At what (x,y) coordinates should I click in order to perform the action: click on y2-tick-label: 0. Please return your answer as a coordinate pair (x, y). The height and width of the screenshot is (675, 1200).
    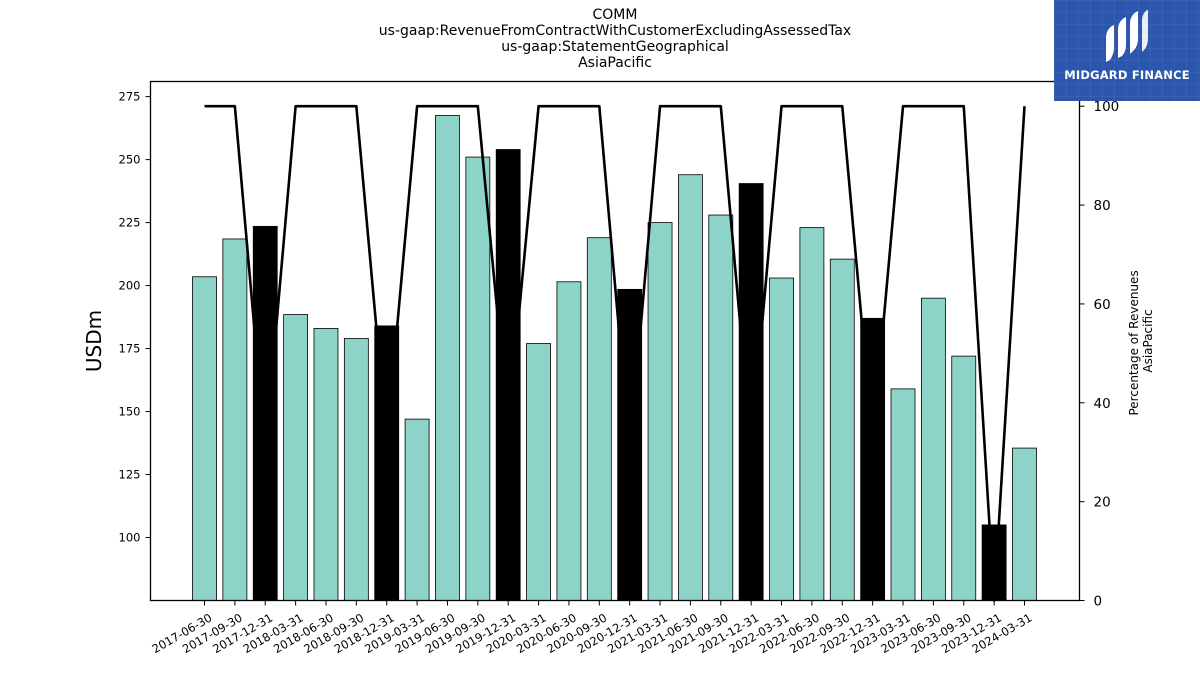
    Looking at the image, I should click on (1098, 602).